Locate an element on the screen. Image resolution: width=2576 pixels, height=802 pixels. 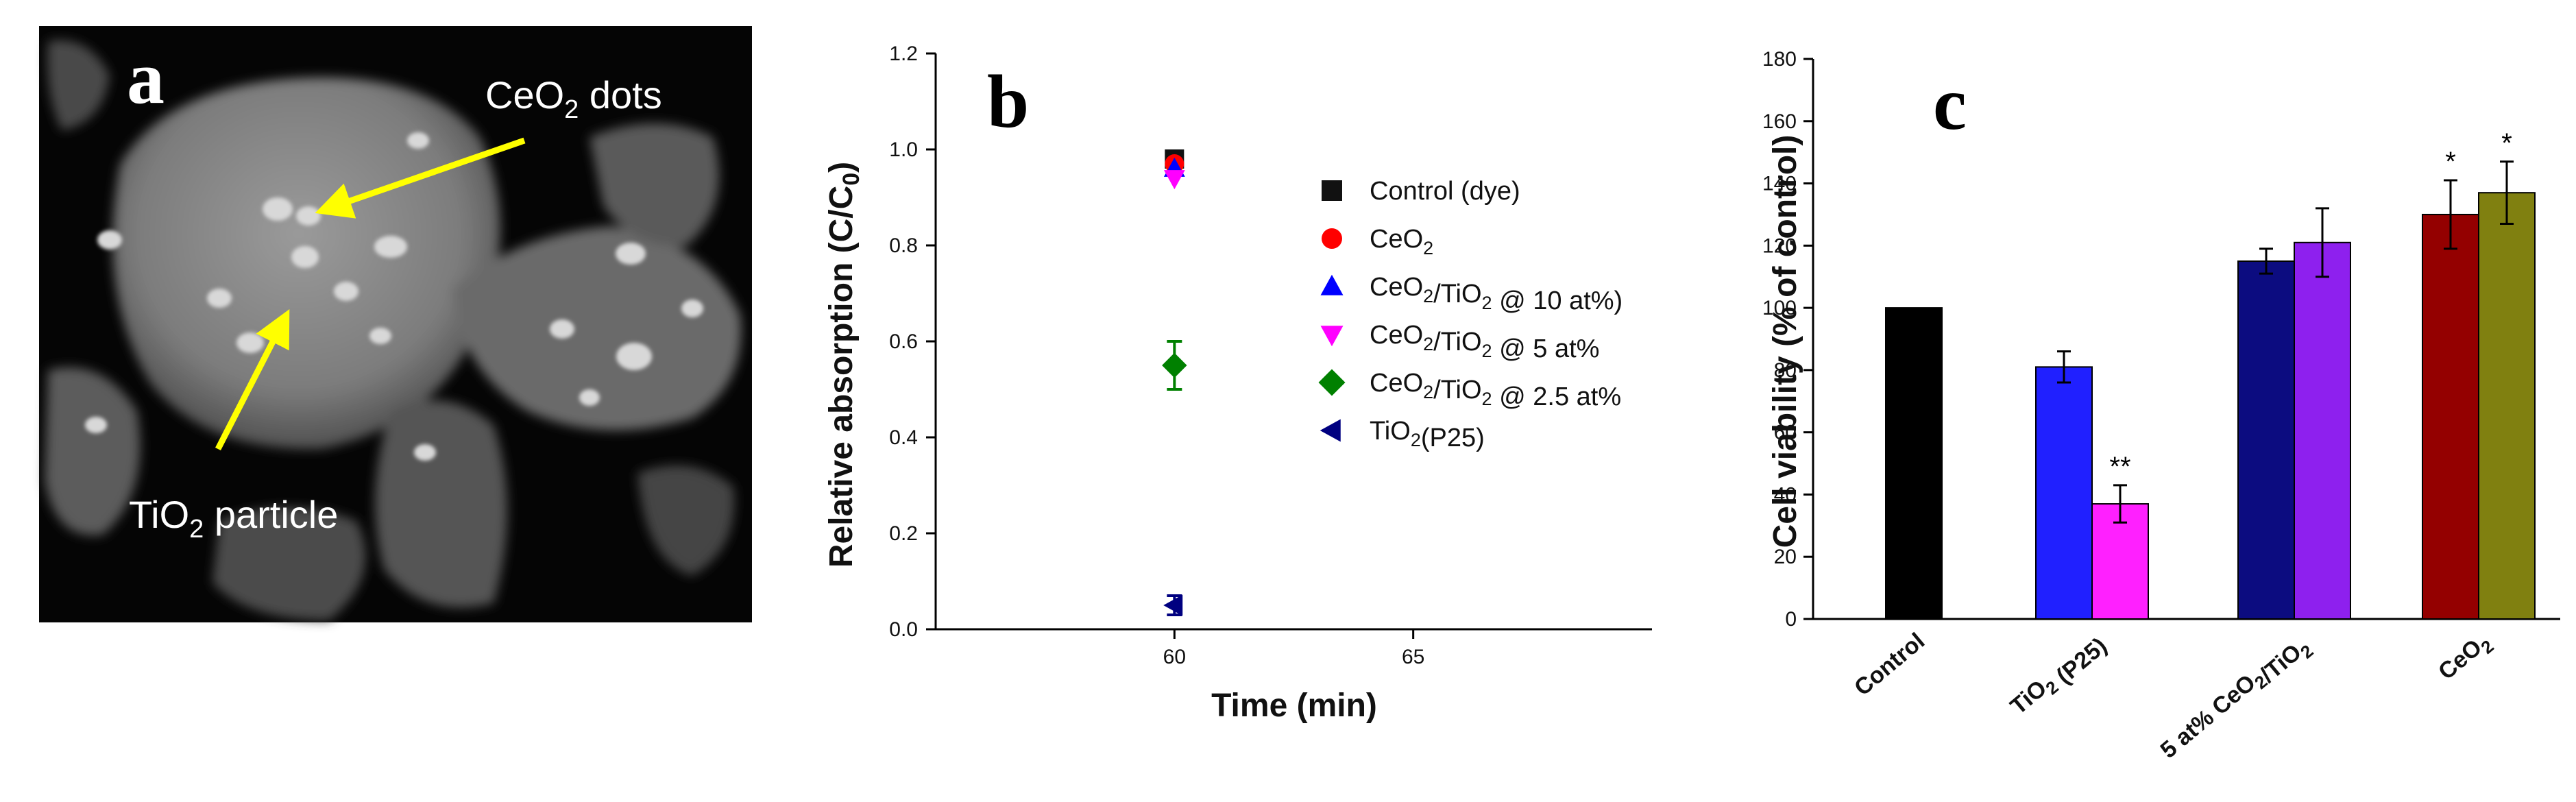
c-y-tick-label: 0 is located at coordinates (1791, 619).